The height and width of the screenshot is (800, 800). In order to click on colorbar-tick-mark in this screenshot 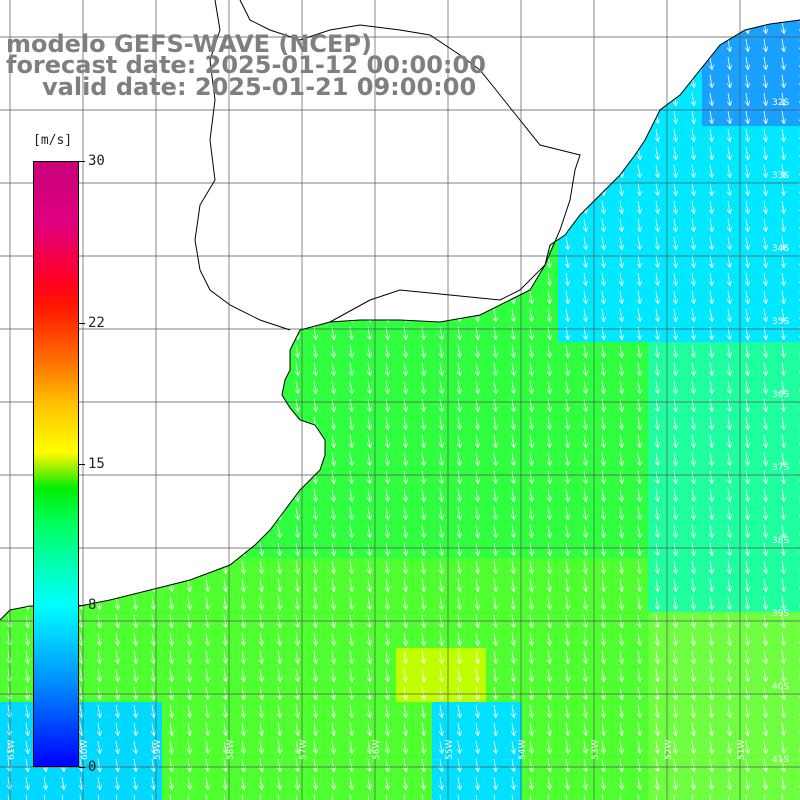, I will do `click(82, 464)`.